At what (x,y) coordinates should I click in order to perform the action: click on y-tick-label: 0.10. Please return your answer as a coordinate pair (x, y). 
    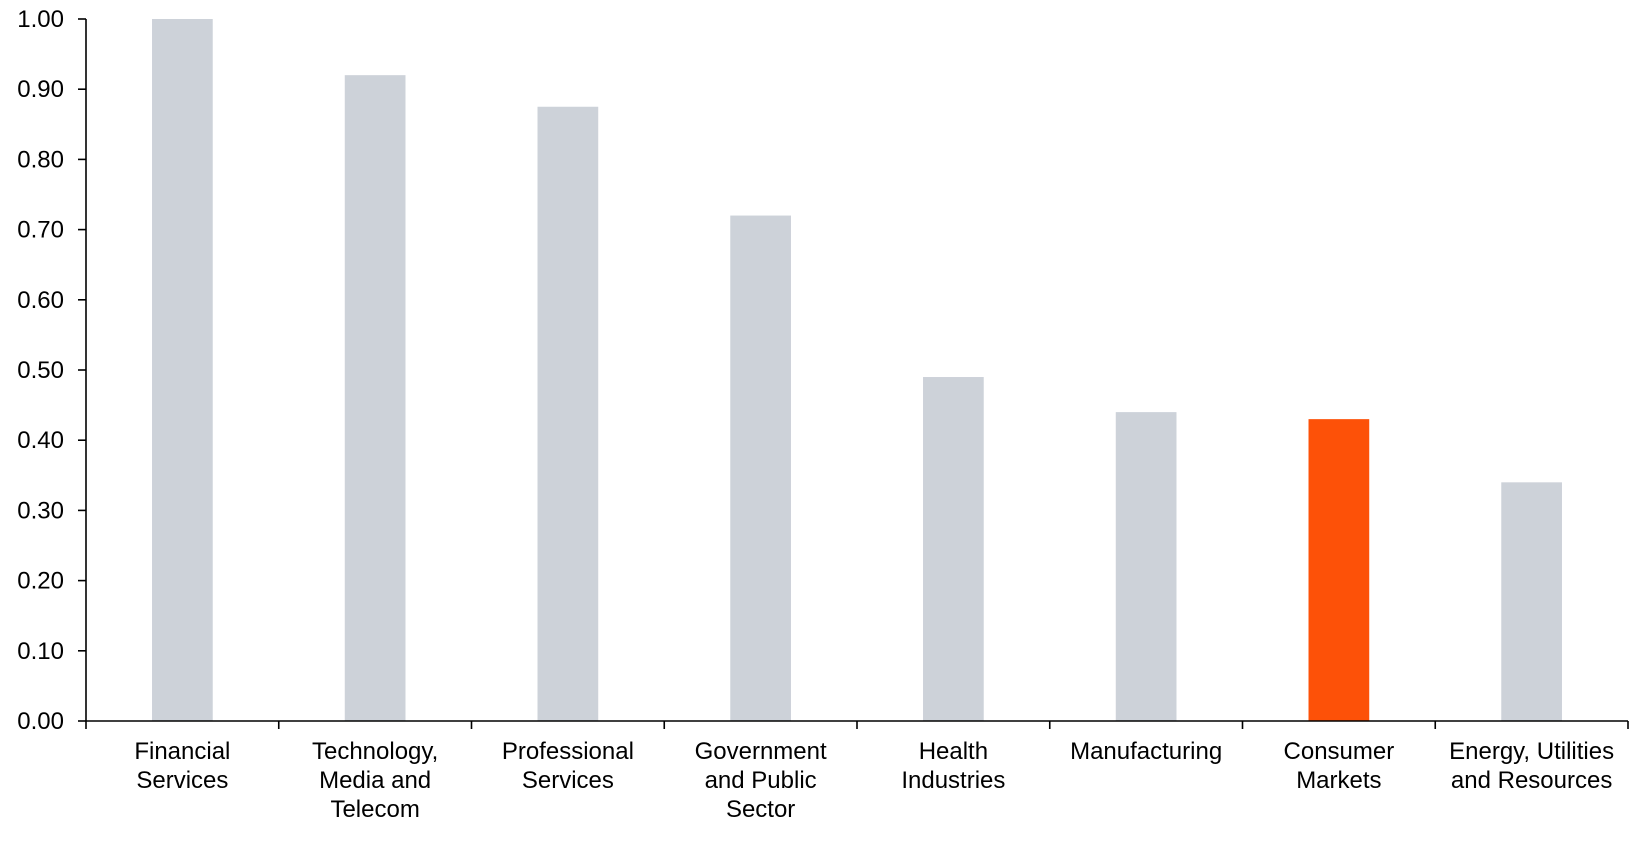
    Looking at the image, I should click on (40, 651).